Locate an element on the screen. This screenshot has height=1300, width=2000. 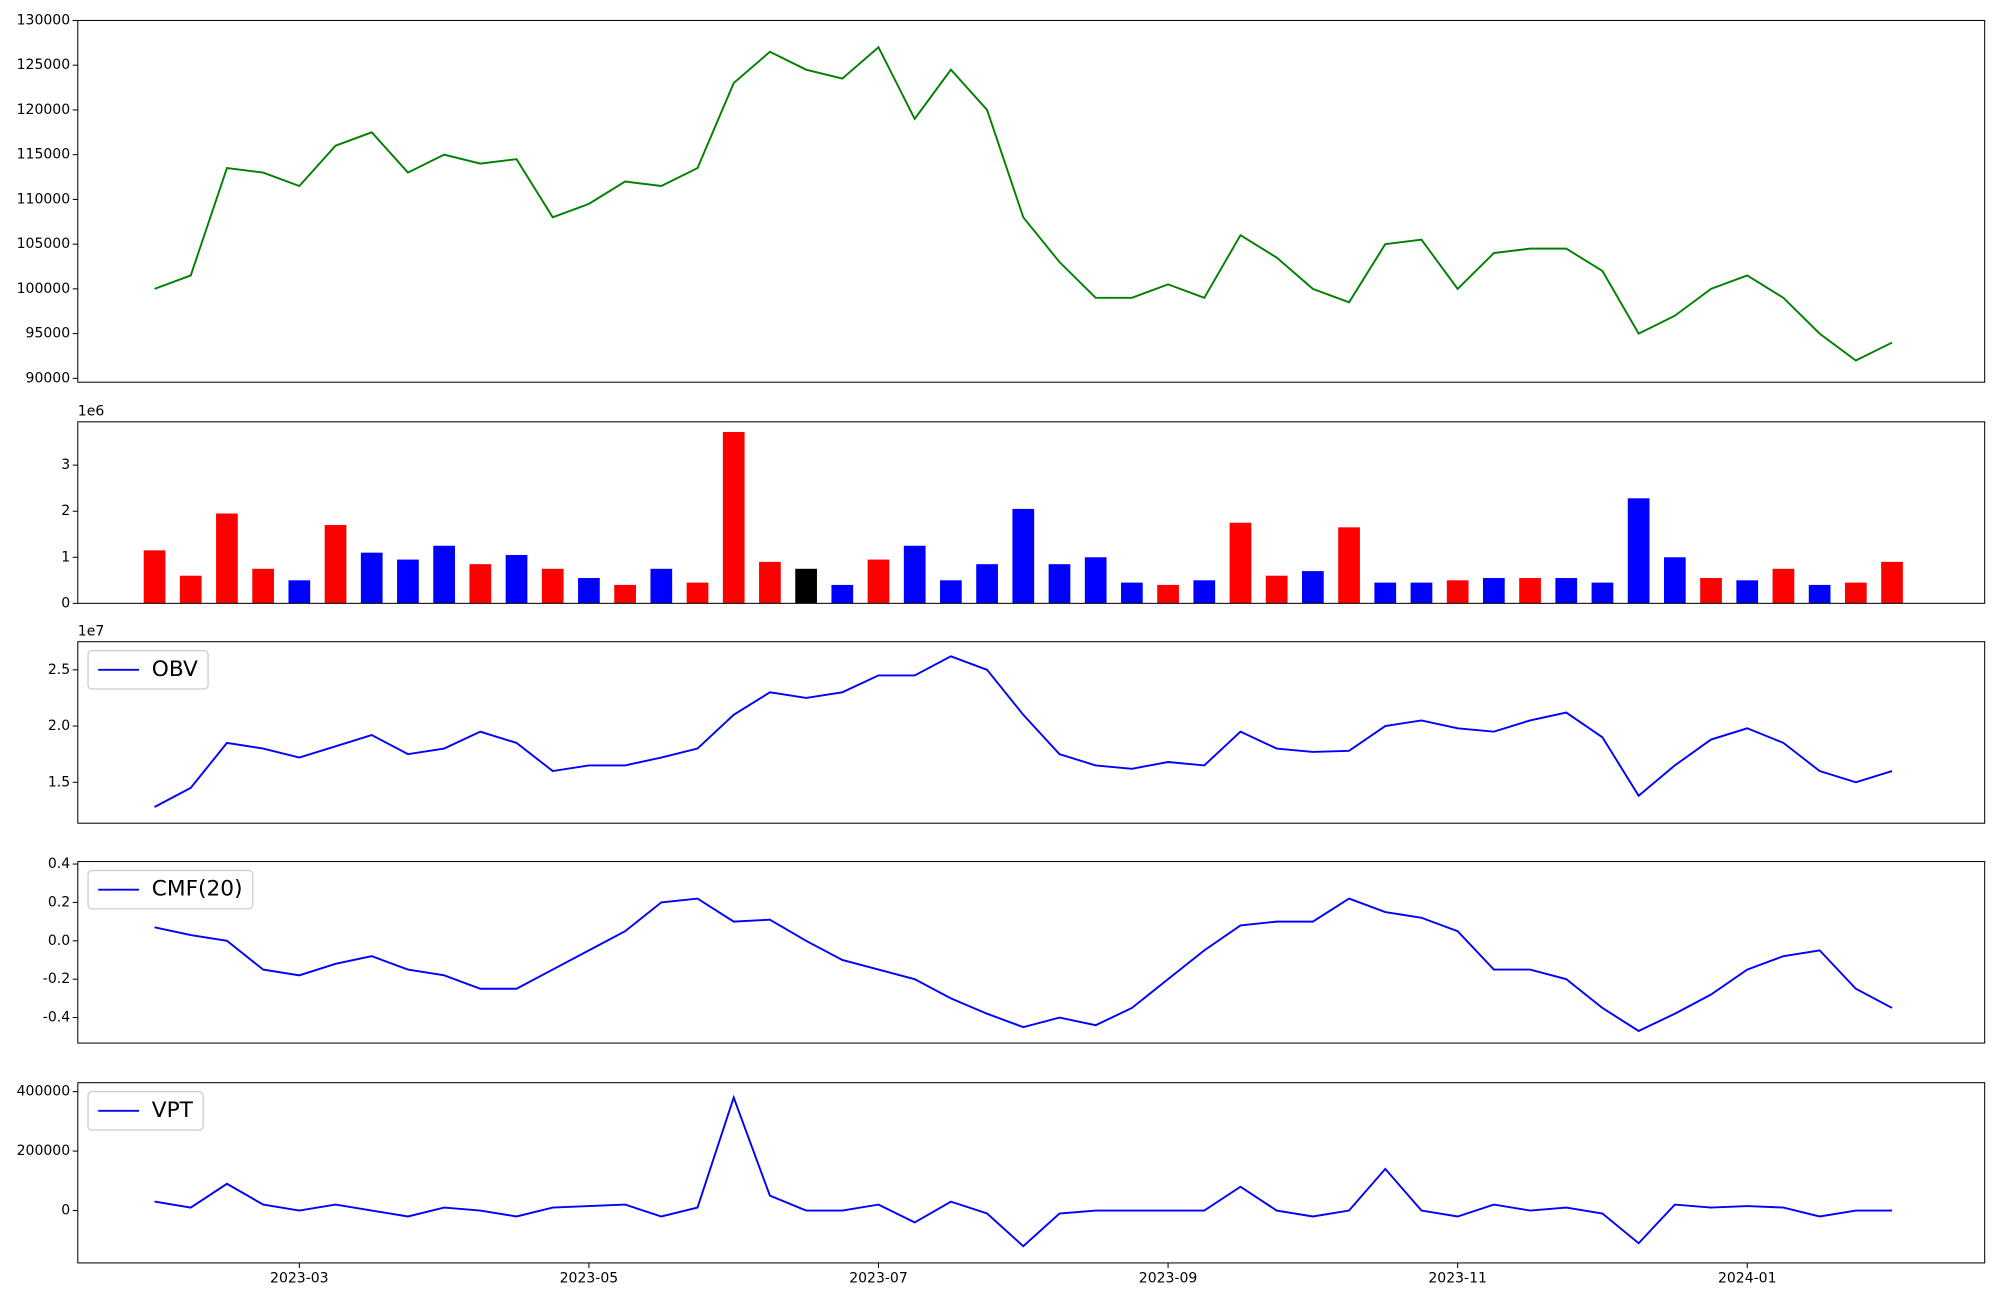
y-tick-label: 1.5 is located at coordinates (59, 782).